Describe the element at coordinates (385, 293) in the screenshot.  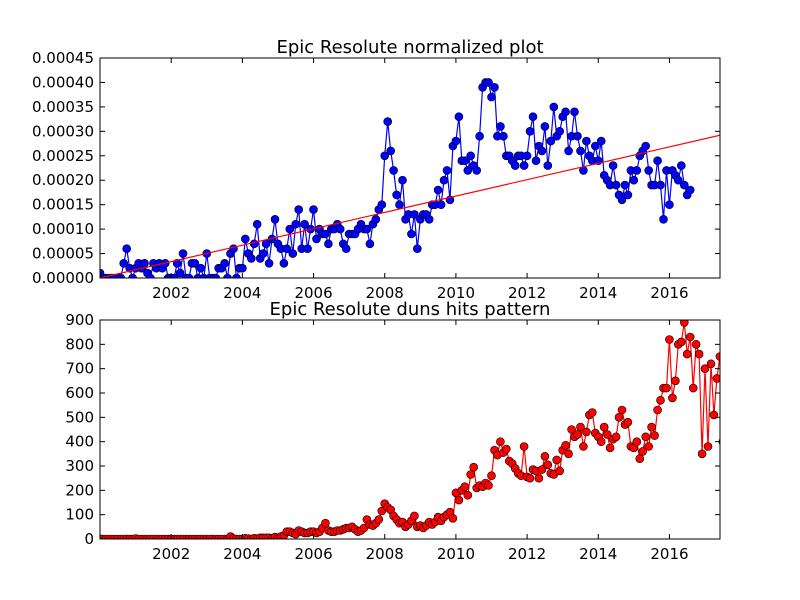
I see `x-tick-label: 2008` at that location.